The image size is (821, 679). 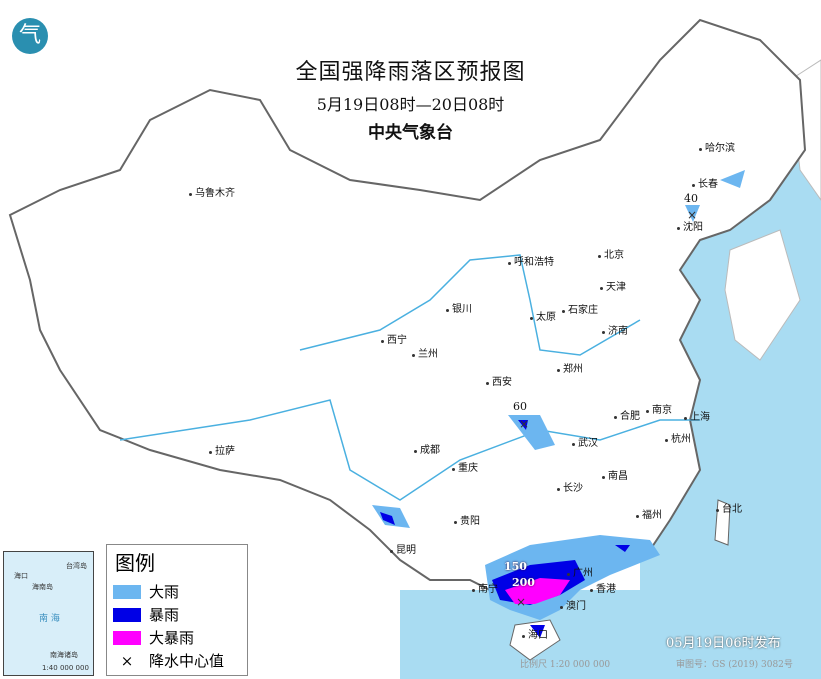 I want to click on city-label: 太原, so click(x=543, y=317).